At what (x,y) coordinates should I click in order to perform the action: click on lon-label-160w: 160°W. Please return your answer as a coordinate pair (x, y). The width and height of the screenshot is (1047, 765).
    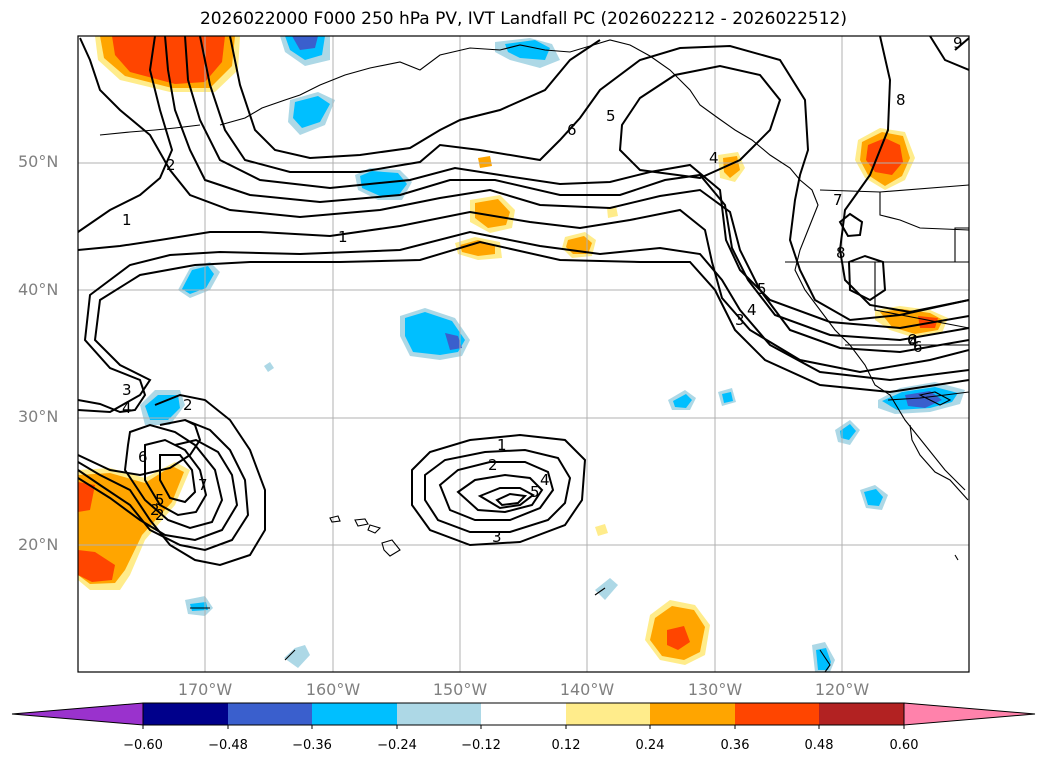
    Looking at the image, I should click on (333, 689).